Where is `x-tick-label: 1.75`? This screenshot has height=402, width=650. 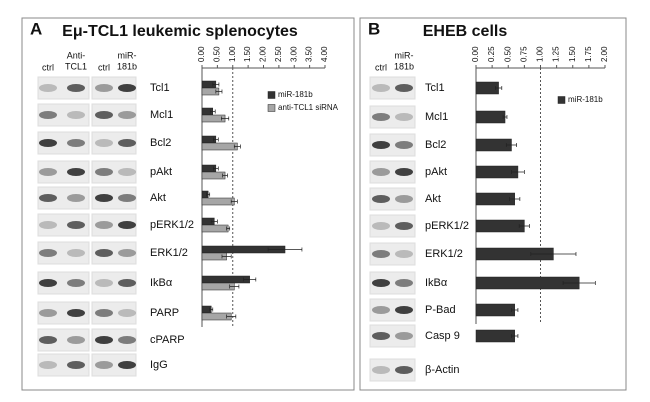 x-tick-label: 1.75 is located at coordinates (588, 54).